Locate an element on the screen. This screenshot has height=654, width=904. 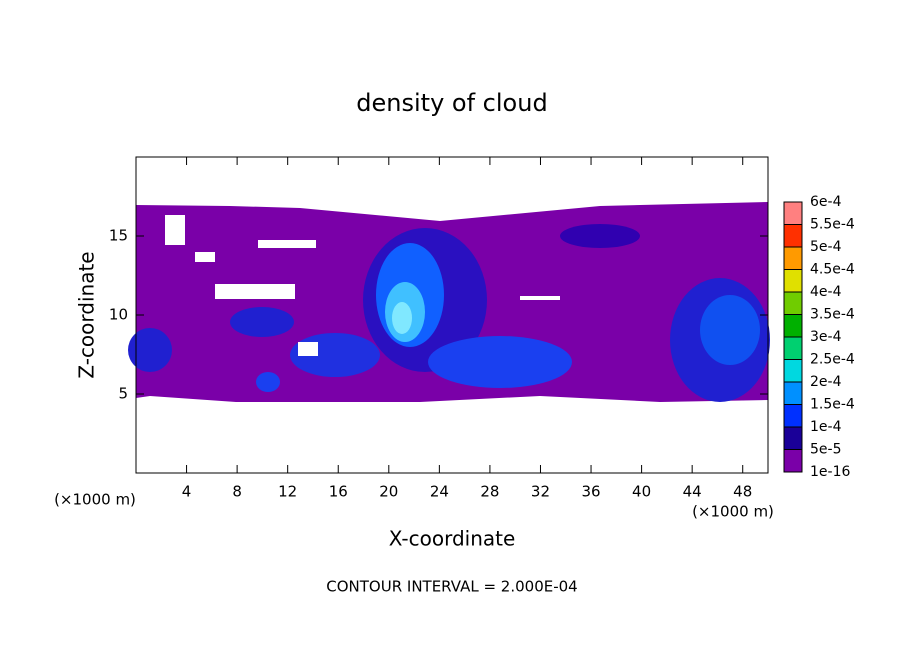
x-tick-label: 40 is located at coordinates (641, 492).